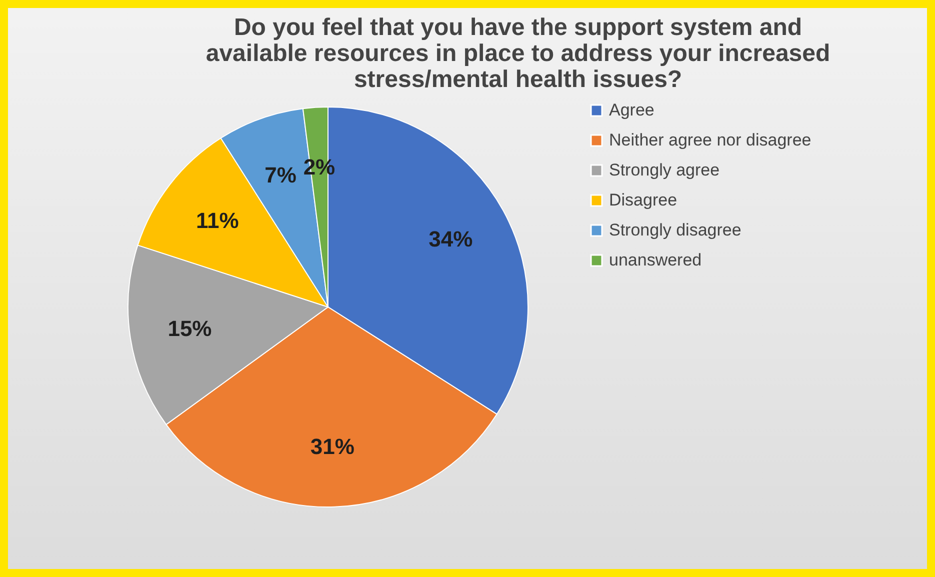  I want to click on text: stress/mental health issues?, so click(518, 79).